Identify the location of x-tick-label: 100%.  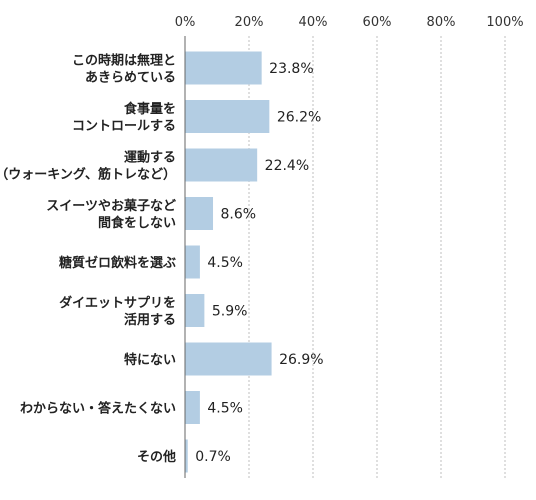
(504, 22).